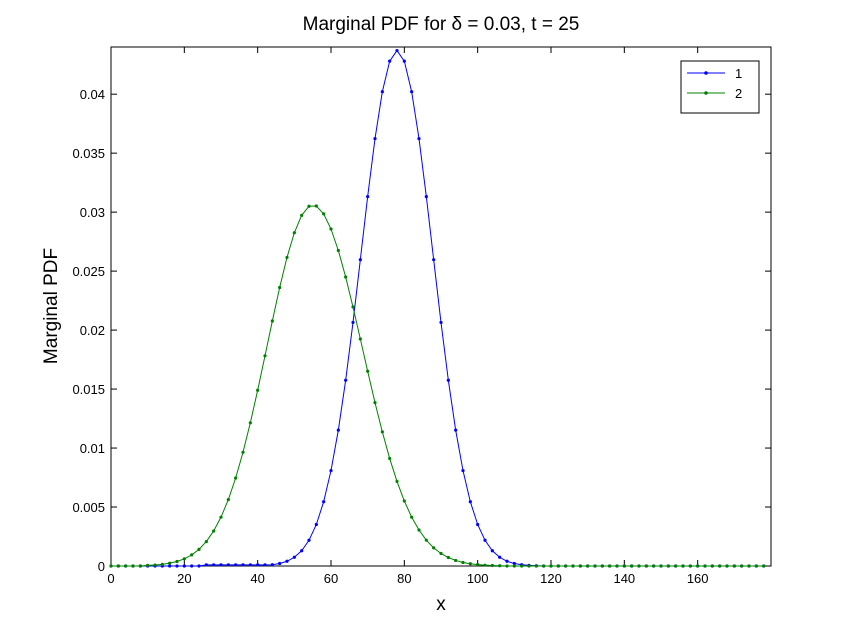  I want to click on y-tick-label: 0.04, so click(92, 94).